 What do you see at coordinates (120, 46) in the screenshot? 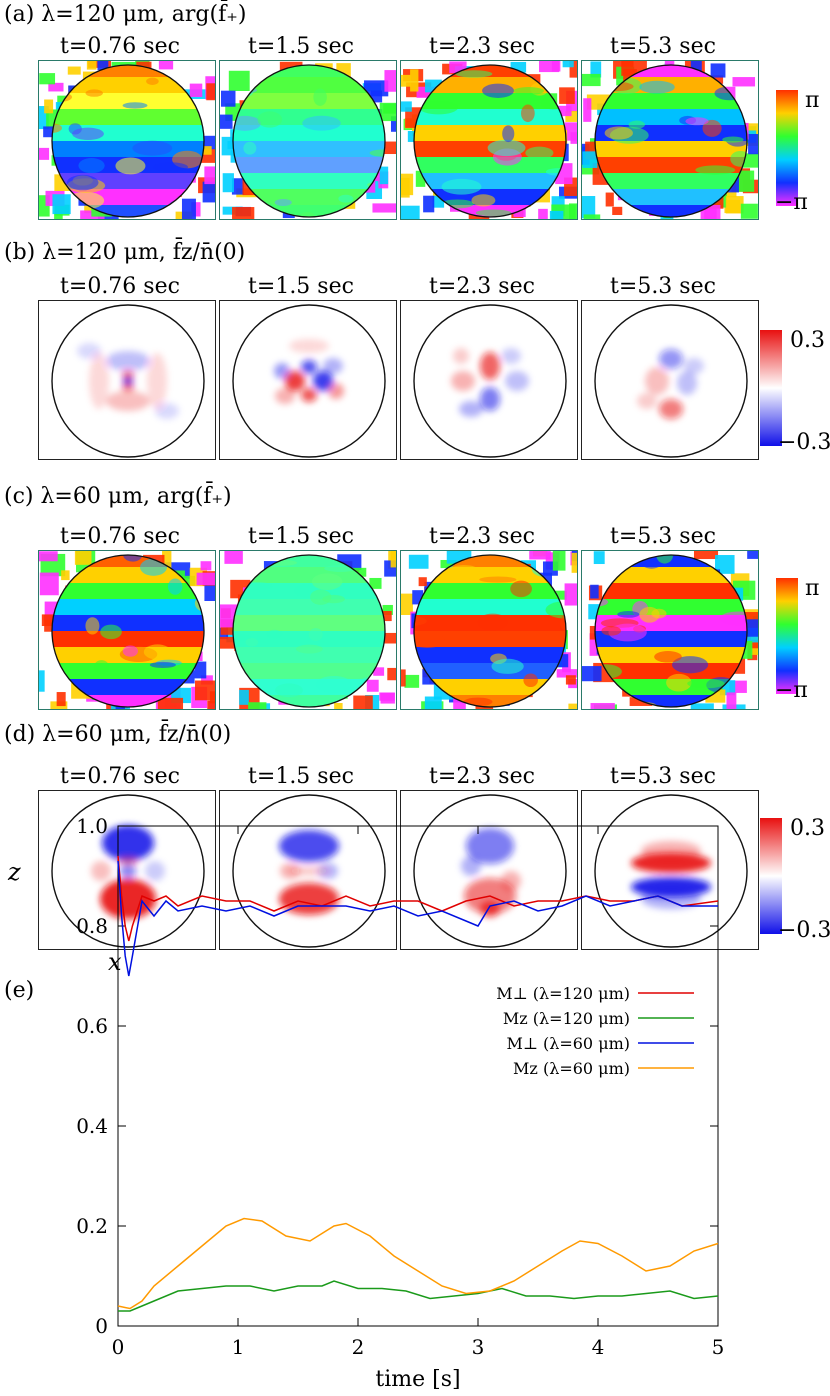
I see `time-label-a-1: t=0.76 sec` at bounding box center [120, 46].